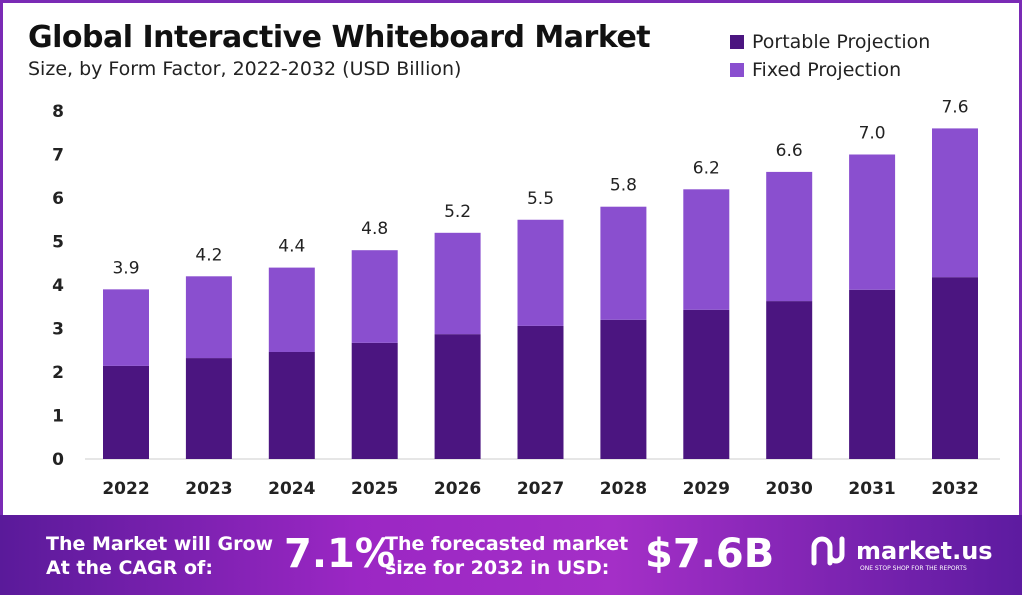 This screenshot has width=1022, height=595. I want to click on x-tick-label: 2027, so click(540, 489).